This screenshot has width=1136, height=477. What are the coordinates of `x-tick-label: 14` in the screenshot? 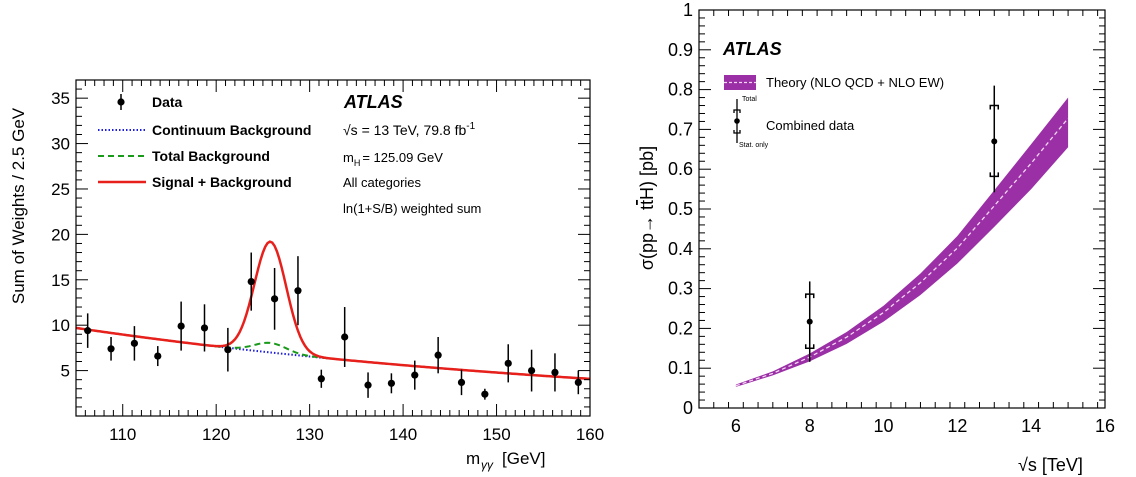 It's located at (1031, 426).